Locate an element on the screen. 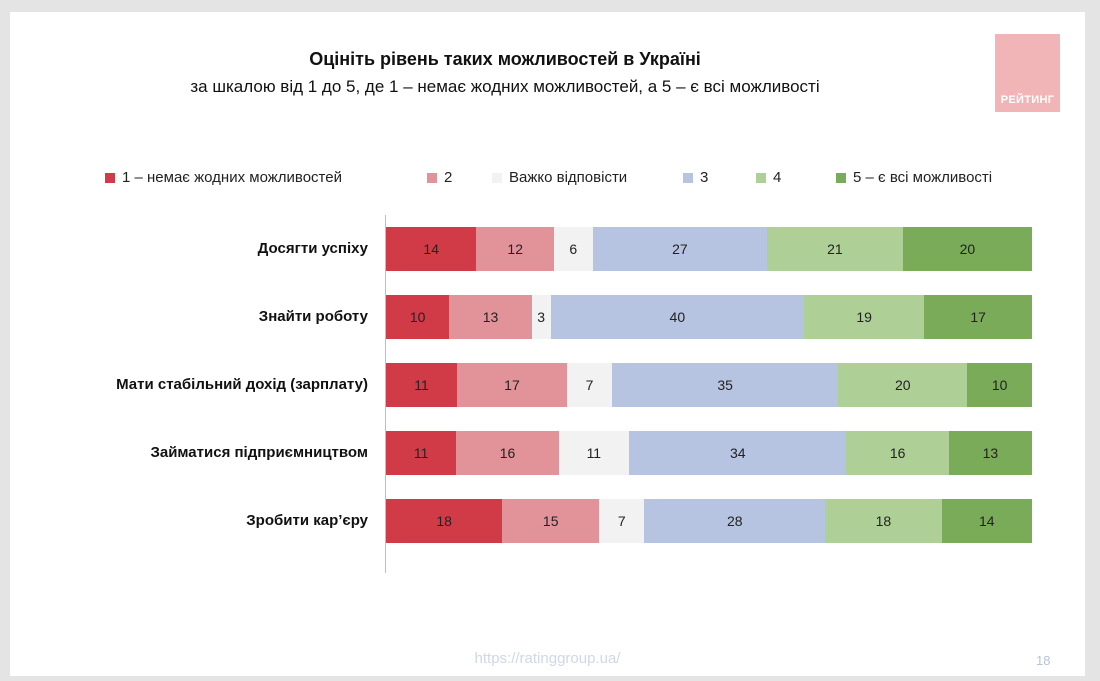  bar-segment: 6 is located at coordinates (573, 249).